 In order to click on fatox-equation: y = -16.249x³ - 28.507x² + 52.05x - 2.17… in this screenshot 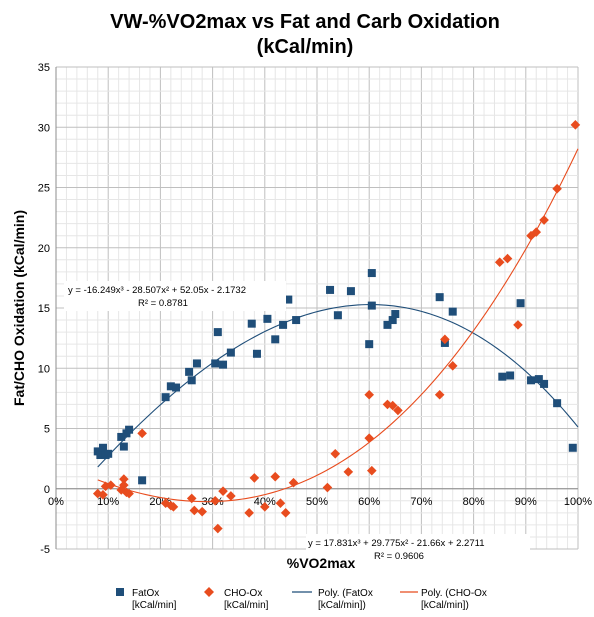, I will do `click(157, 290)`.